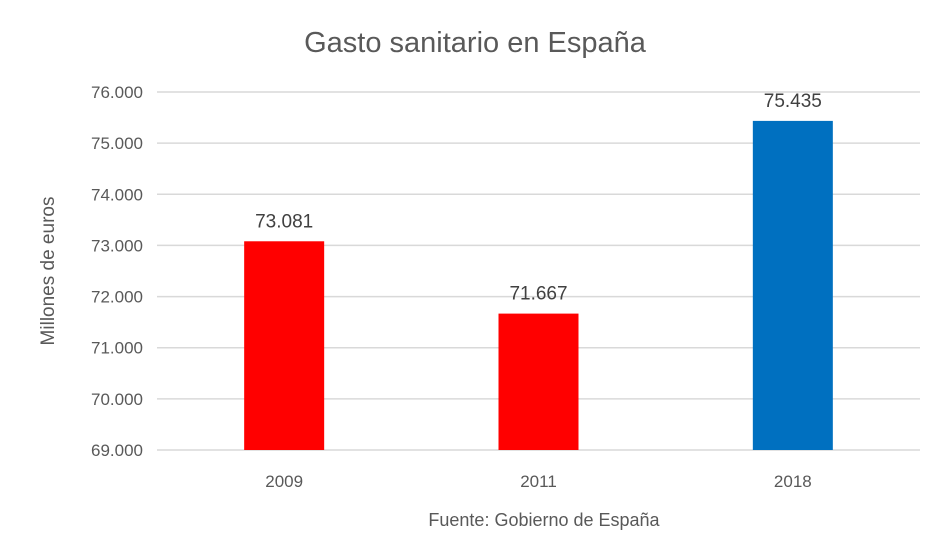 The height and width of the screenshot is (544, 945). What do you see at coordinates (117, 399) in the screenshot?
I see `y-tick-label: 70.000` at bounding box center [117, 399].